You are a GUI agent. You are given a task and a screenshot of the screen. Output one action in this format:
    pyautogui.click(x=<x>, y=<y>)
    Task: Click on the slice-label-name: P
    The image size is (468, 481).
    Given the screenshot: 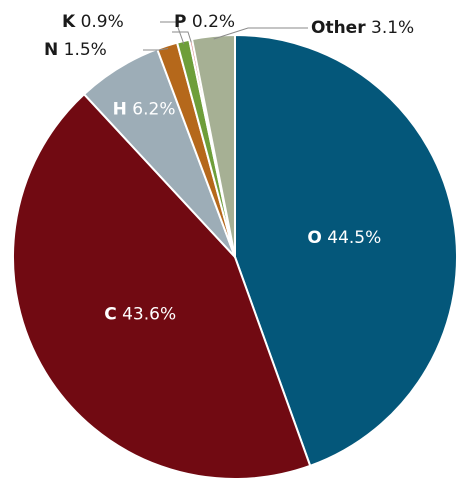 What is the action you would take?
    pyautogui.click(x=180, y=22)
    